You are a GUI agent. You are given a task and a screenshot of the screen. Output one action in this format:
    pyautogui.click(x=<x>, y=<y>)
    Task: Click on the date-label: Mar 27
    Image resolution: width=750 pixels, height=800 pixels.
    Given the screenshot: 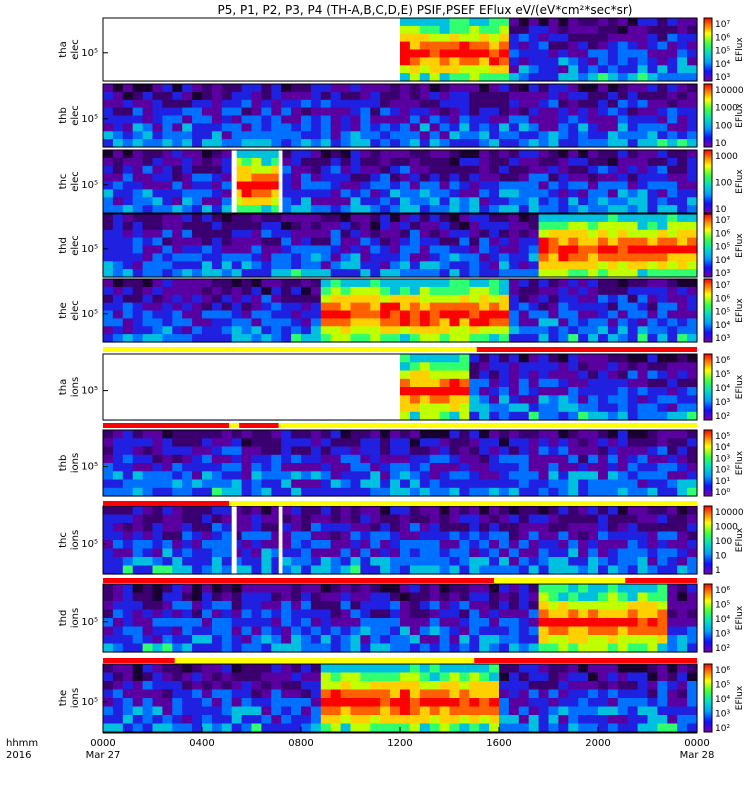 What is the action you would take?
    pyautogui.click(x=103, y=755)
    